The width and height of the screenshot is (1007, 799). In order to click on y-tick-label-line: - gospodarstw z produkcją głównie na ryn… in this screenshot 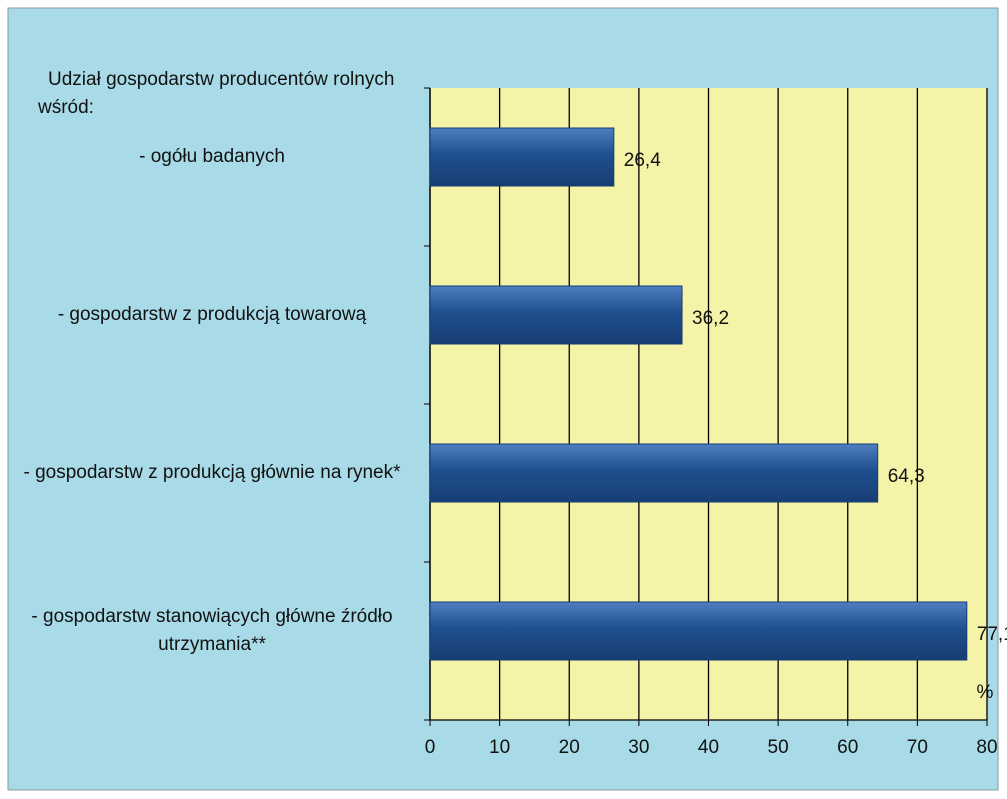, I will do `click(212, 472)`.